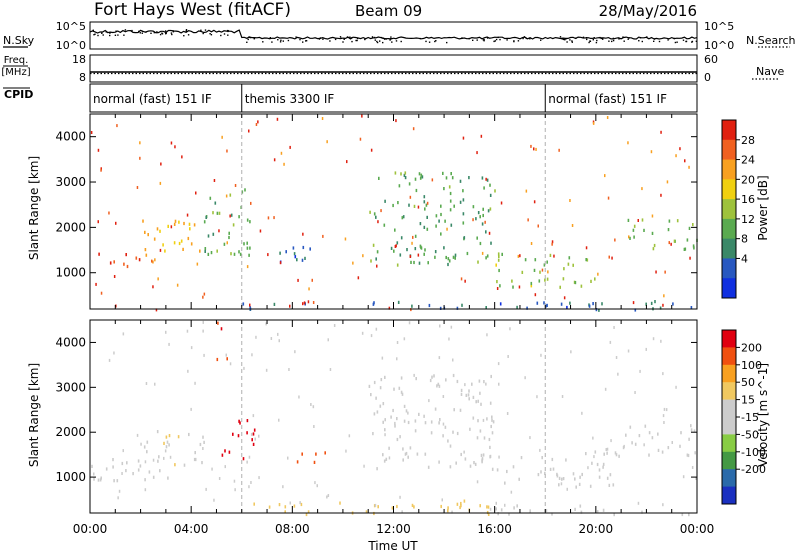  Describe the element at coordinates (711, 59) in the screenshot. I see `nave-top-tick: 60` at that location.